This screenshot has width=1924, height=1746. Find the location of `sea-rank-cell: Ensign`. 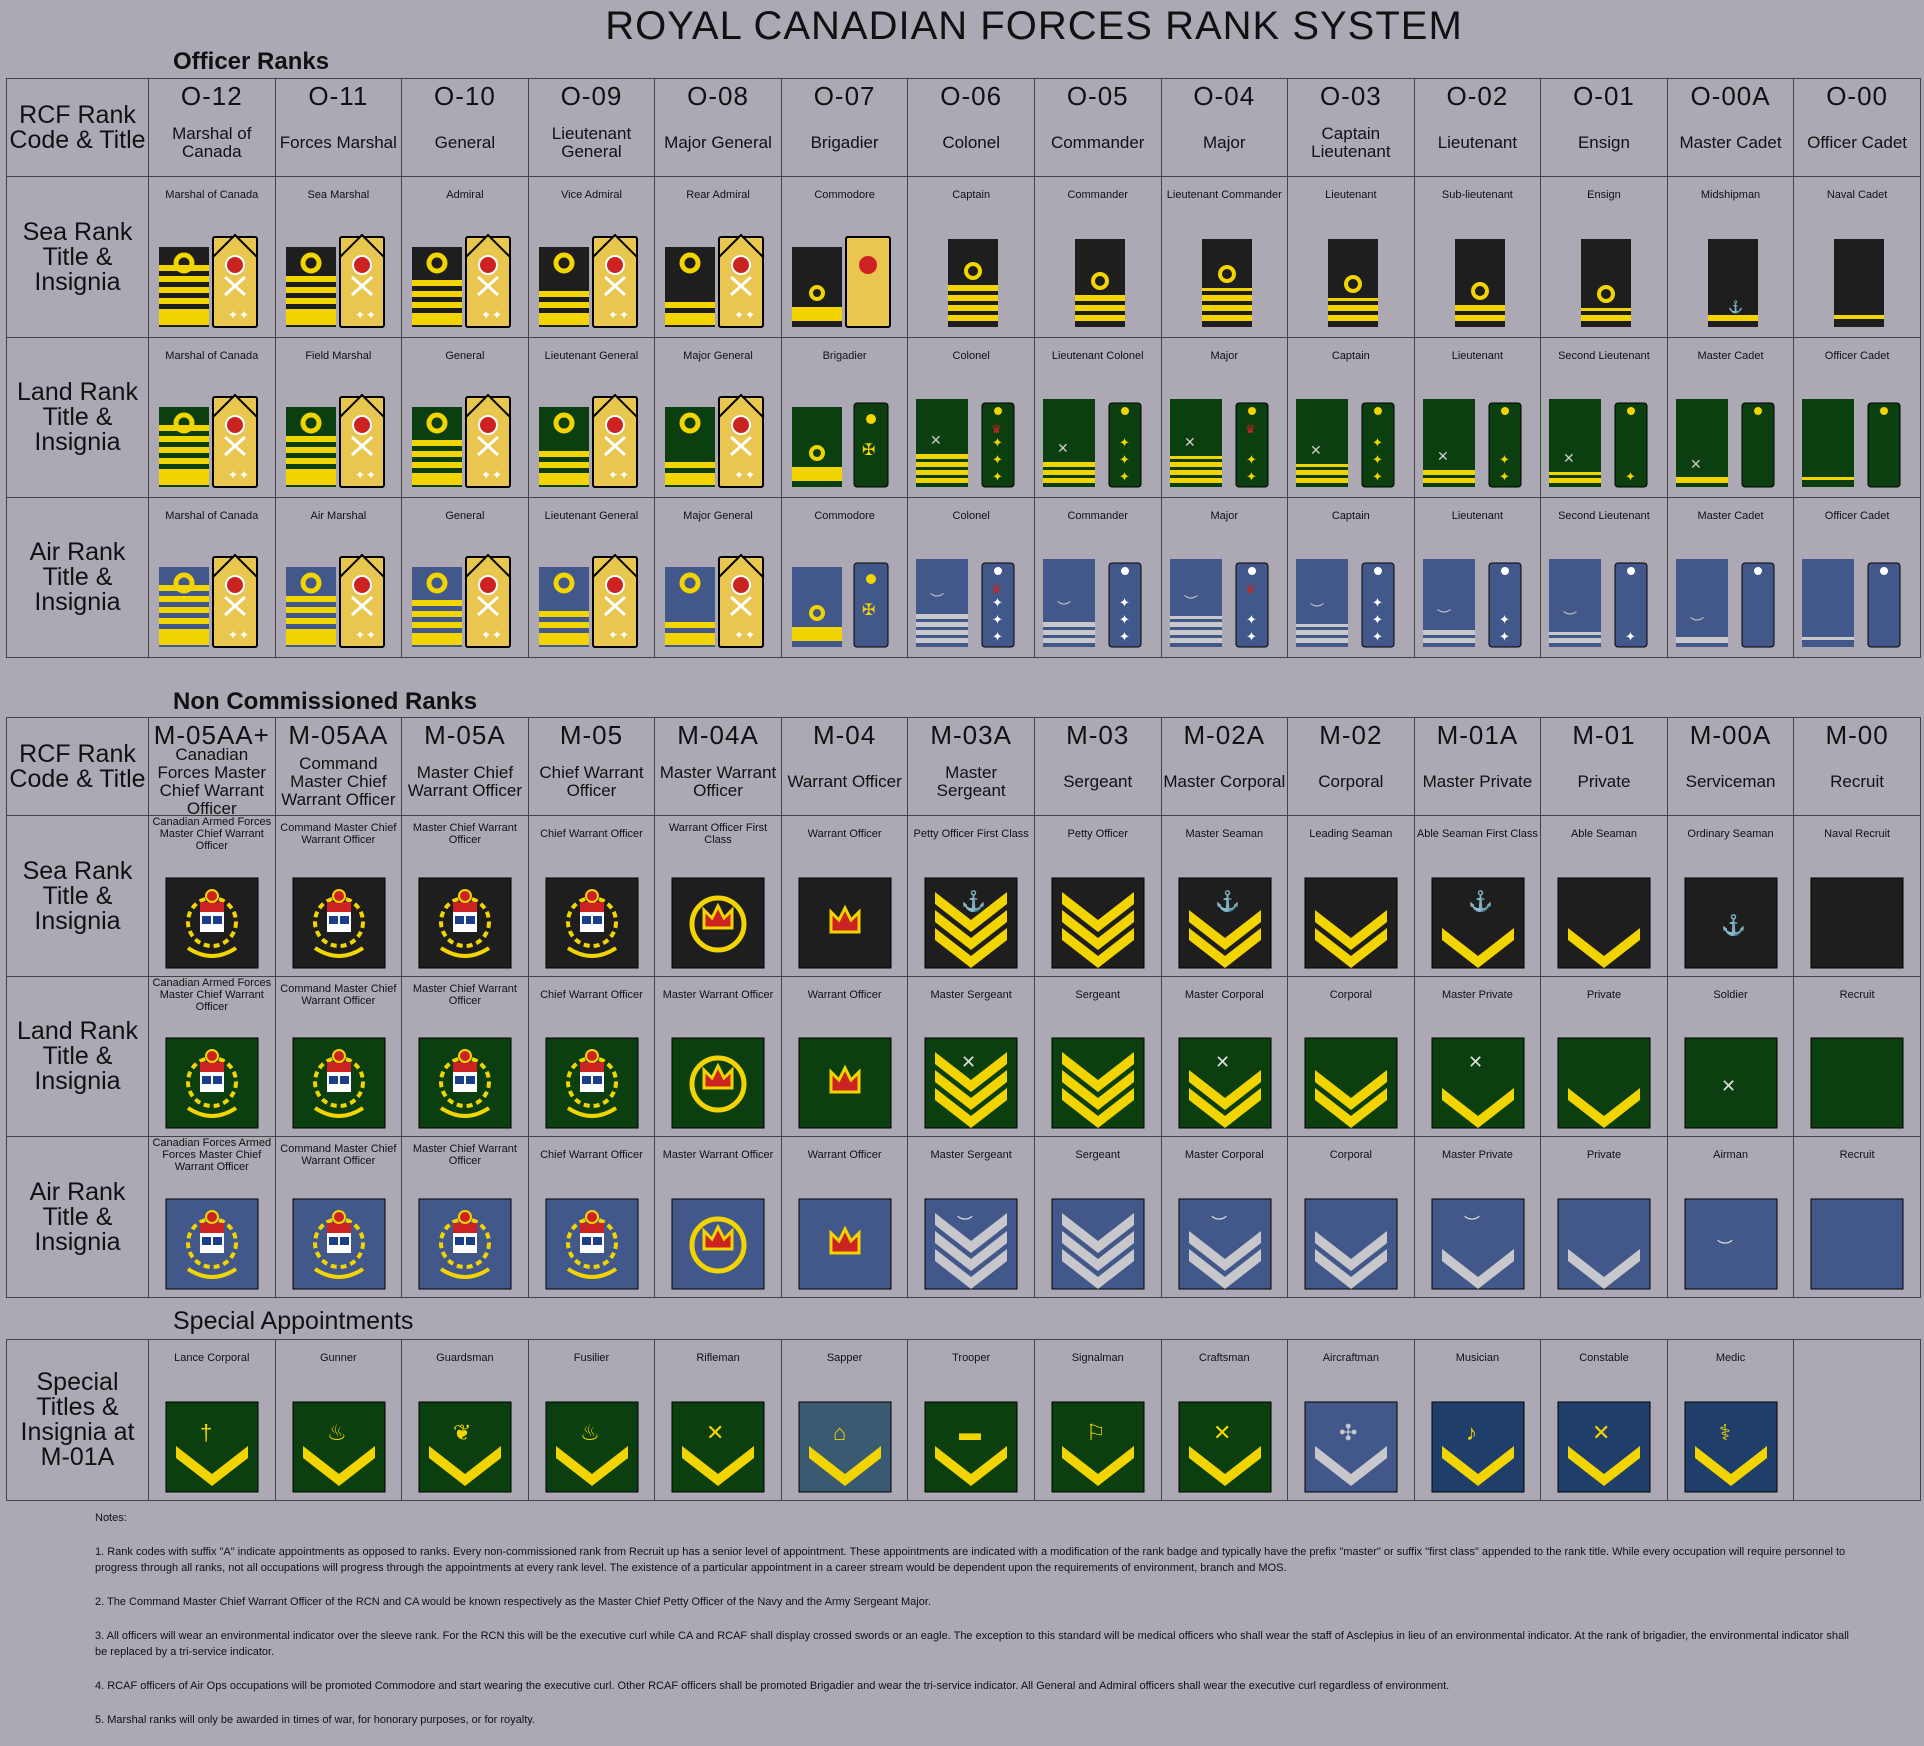

sea-rank-cell: Ensign is located at coordinates (1604, 257).